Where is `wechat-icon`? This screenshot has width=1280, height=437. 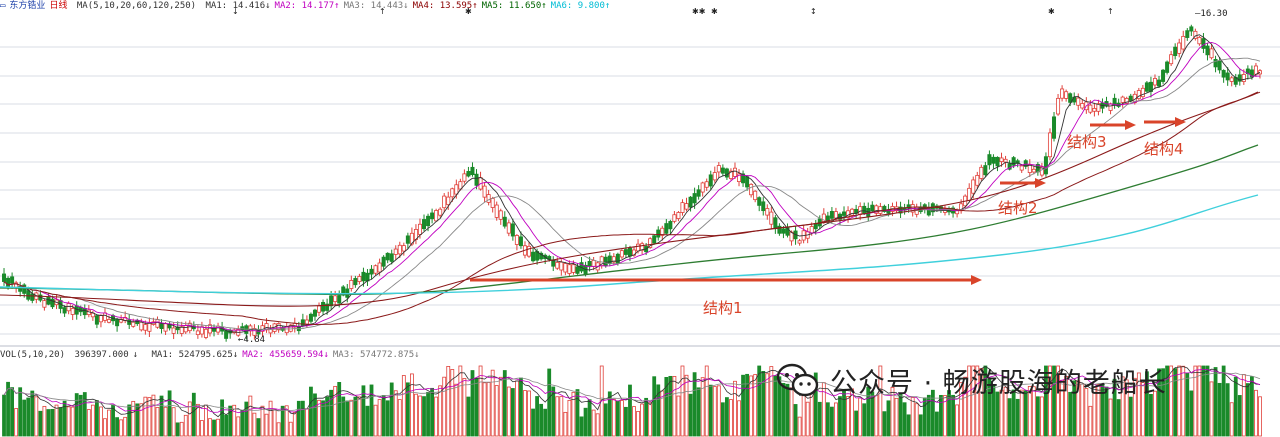
wechat-icon is located at coordinates (798, 380).